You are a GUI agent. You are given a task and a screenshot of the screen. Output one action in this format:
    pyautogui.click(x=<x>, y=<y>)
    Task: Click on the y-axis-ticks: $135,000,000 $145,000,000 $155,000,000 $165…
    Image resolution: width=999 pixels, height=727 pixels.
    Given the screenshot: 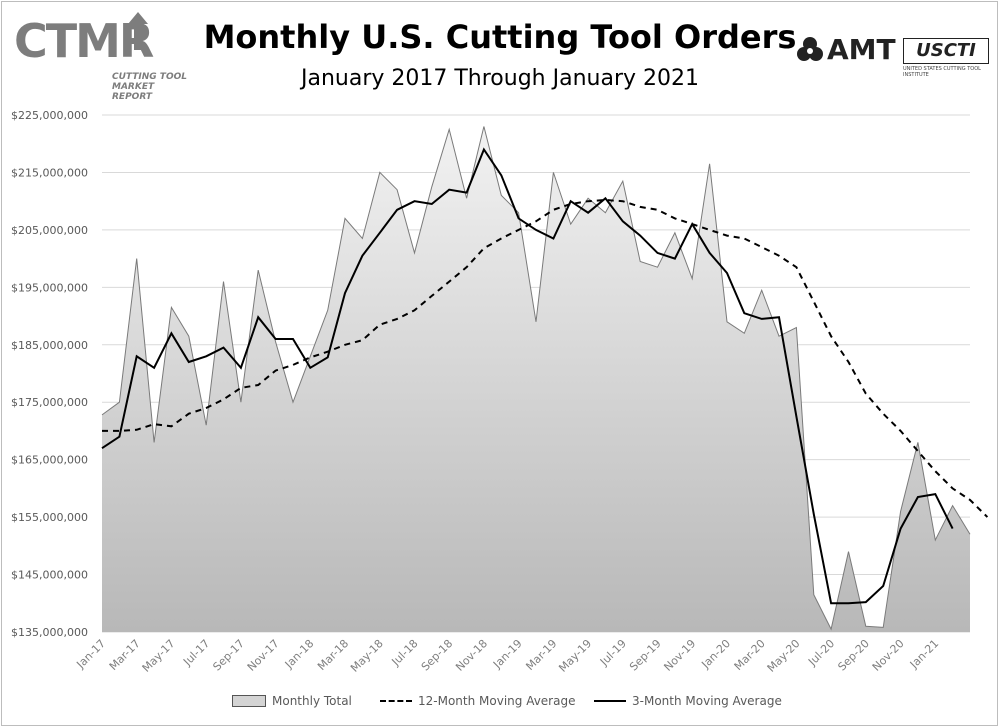 What is the action you would take?
    pyautogui.click(x=49, y=374)
    